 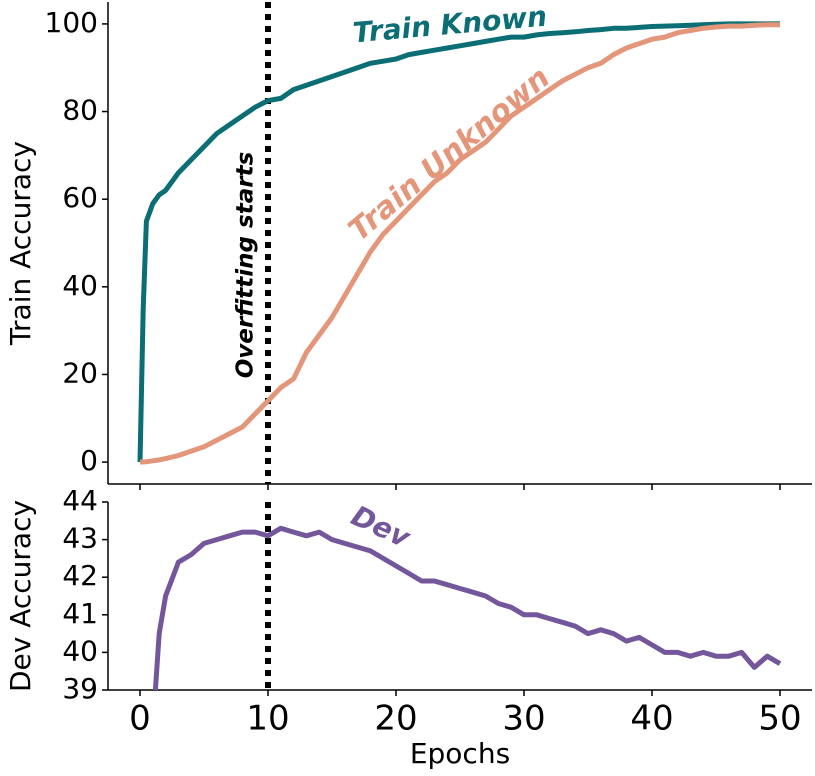 What do you see at coordinates (779, 719) in the screenshot?
I see `x-tick-label: 50` at bounding box center [779, 719].